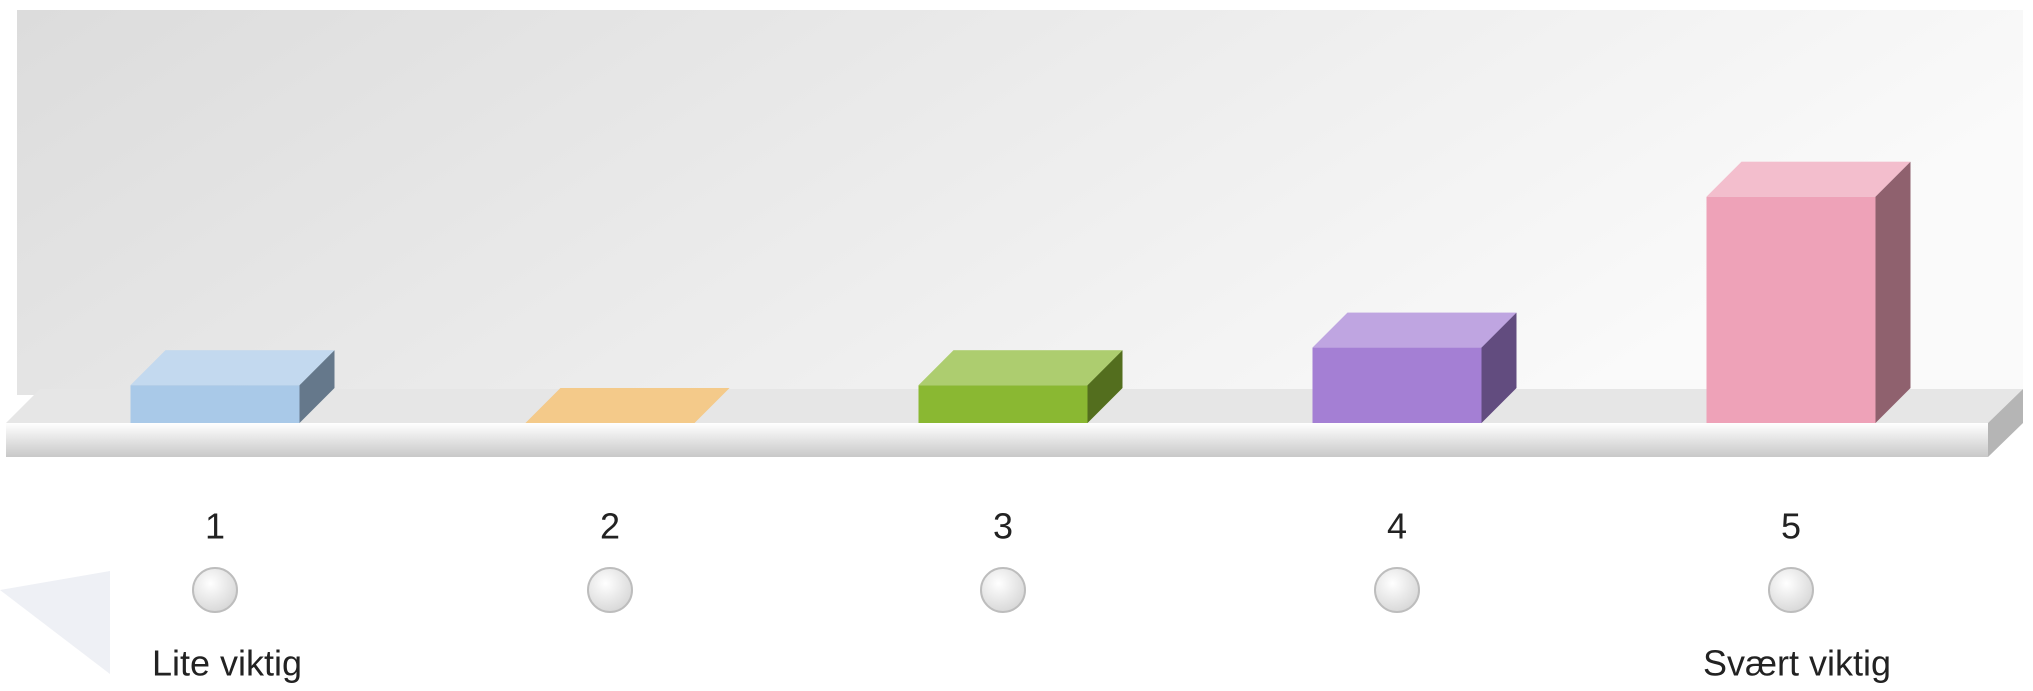 The image size is (2033, 691). I want to click on option-label: 2, so click(610, 526).